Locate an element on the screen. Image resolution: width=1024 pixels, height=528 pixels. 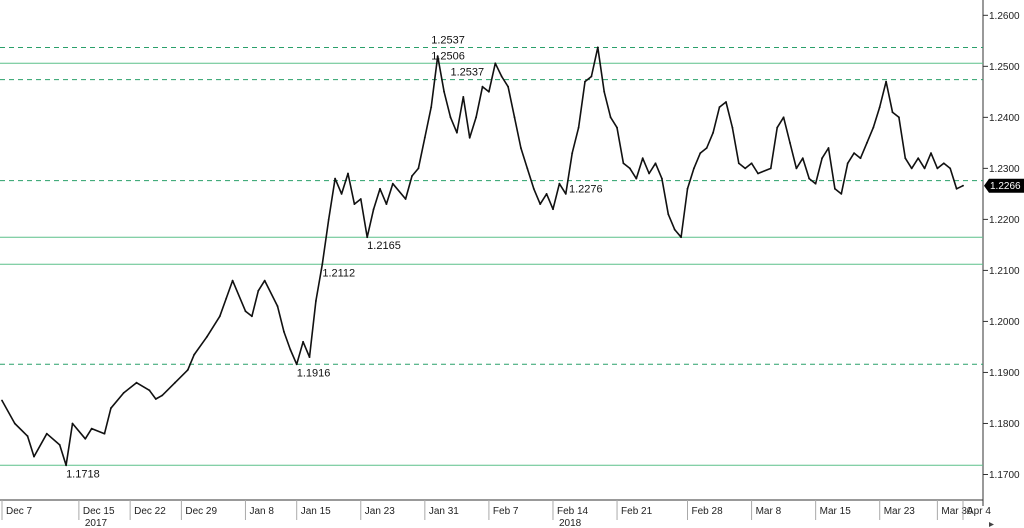
annotation-label-0: 1.2537 is located at coordinates (448, 40).